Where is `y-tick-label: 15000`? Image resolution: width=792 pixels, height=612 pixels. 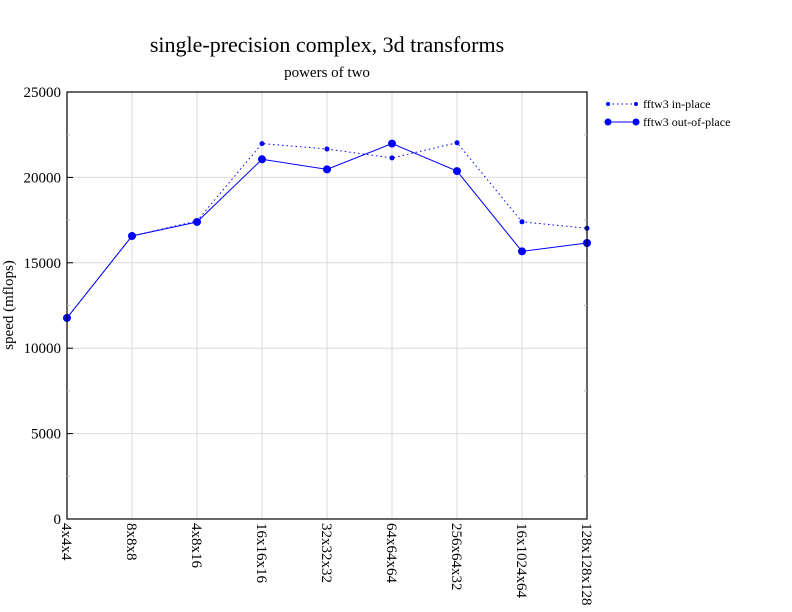 y-tick-label: 15000 is located at coordinates (43, 264).